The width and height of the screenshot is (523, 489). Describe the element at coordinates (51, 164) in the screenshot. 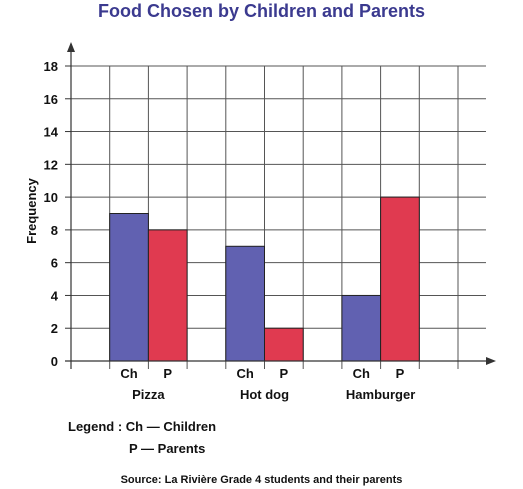

I see `y-tick-label: 12` at that location.